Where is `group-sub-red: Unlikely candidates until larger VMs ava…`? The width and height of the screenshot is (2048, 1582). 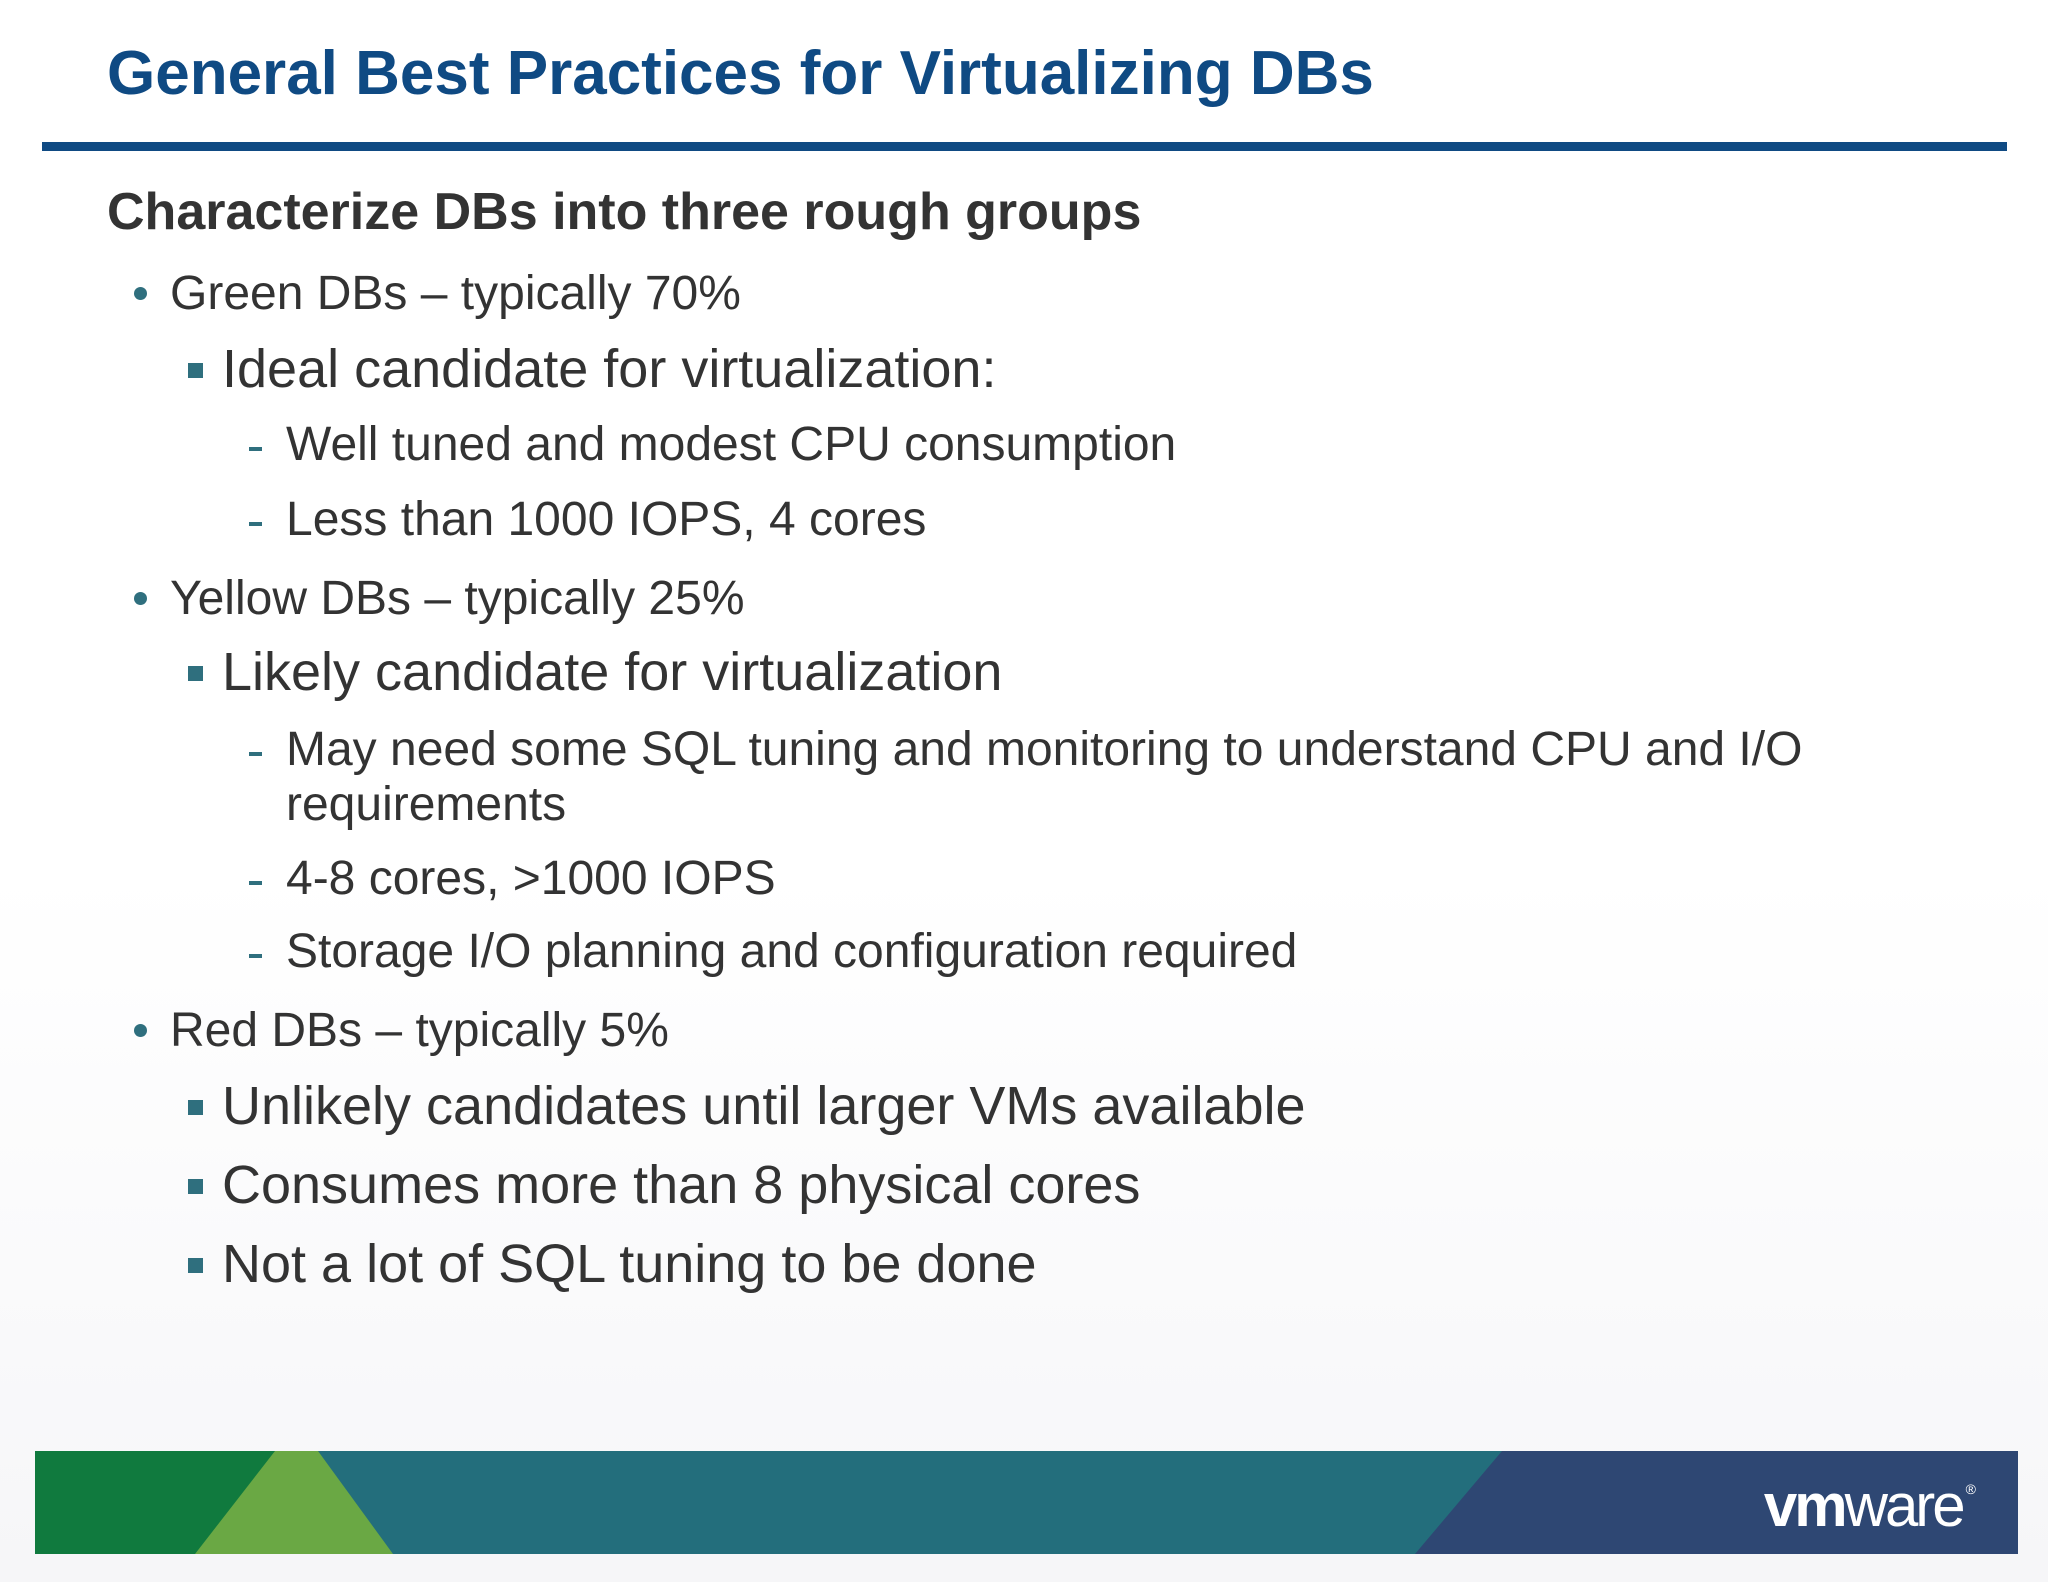 group-sub-red: Unlikely candidates until larger VMs ava… is located at coordinates (764, 1106).